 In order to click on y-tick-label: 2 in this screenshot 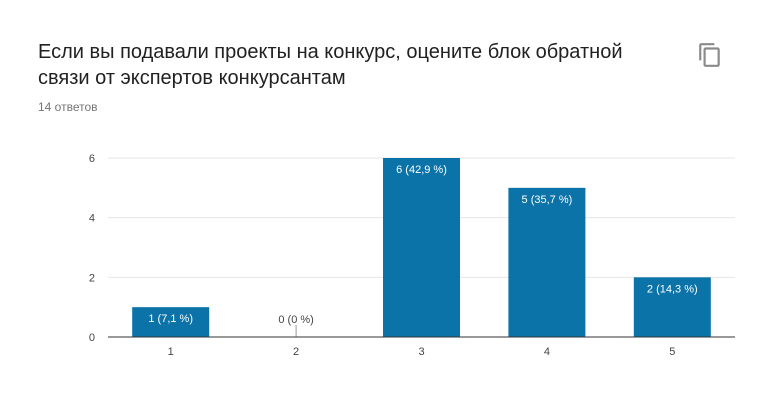, I will do `click(92, 278)`.